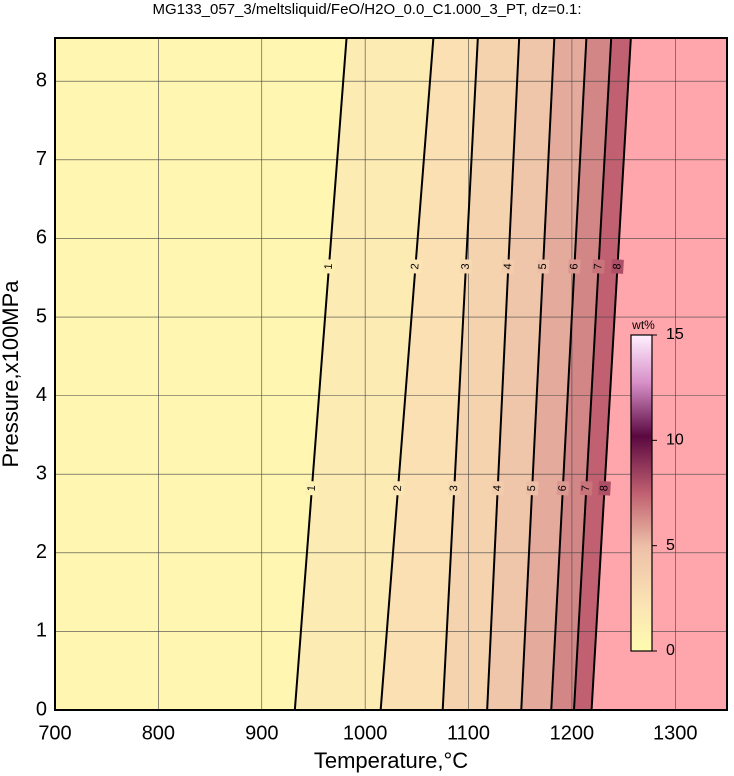  Describe the element at coordinates (261, 733) in the screenshot. I see `x-tick-label: 900` at that location.